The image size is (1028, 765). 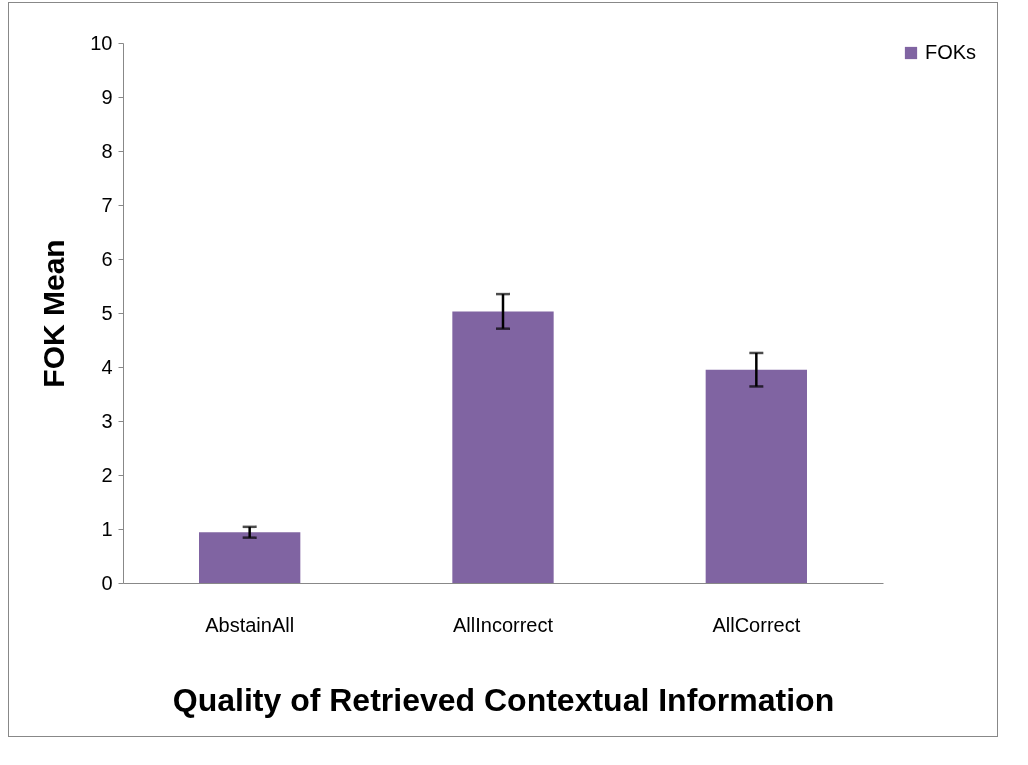 I want to click on y-tick-label: 0, so click(x=107, y=582).